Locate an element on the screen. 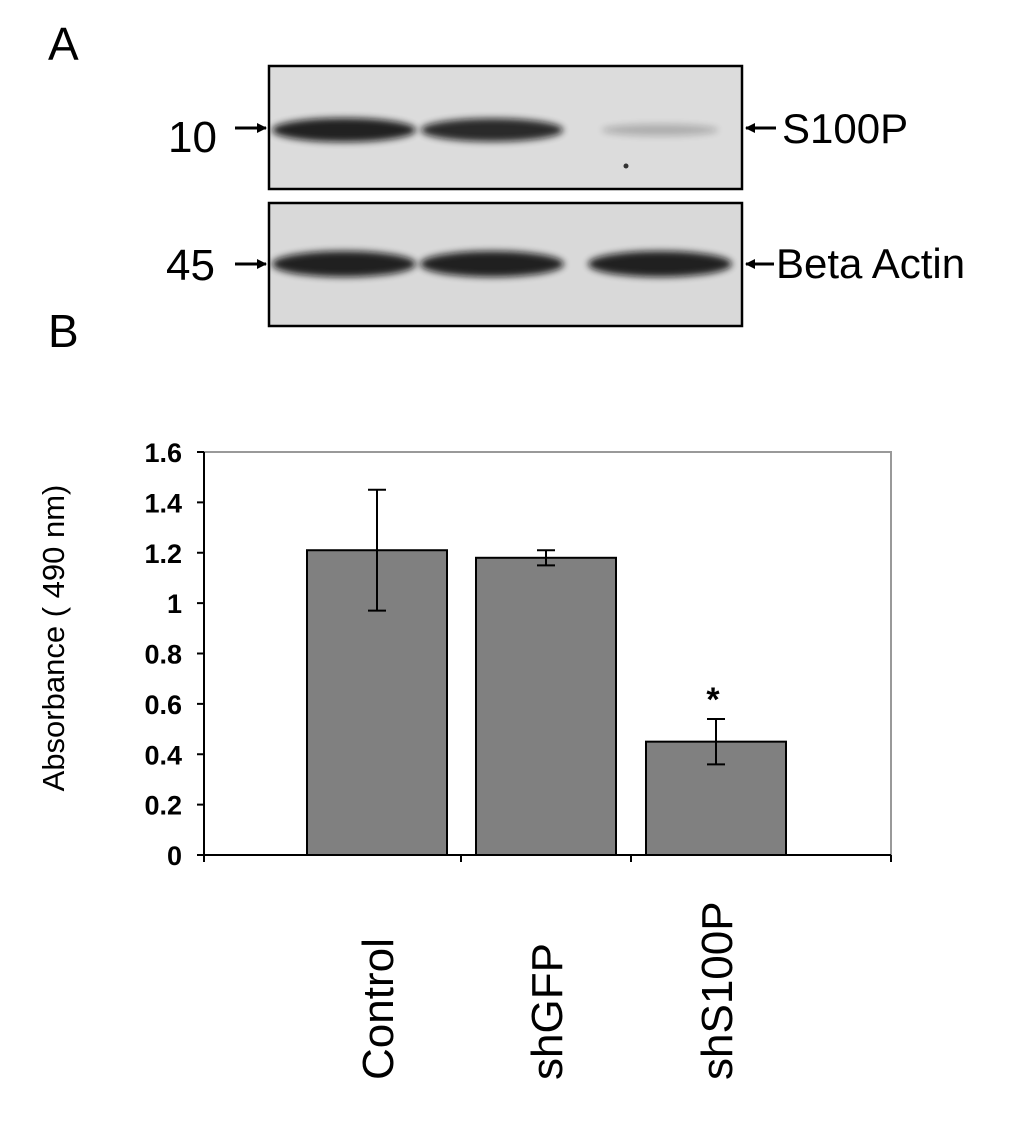  y-tick-label: 1.2 is located at coordinates (163, 554).